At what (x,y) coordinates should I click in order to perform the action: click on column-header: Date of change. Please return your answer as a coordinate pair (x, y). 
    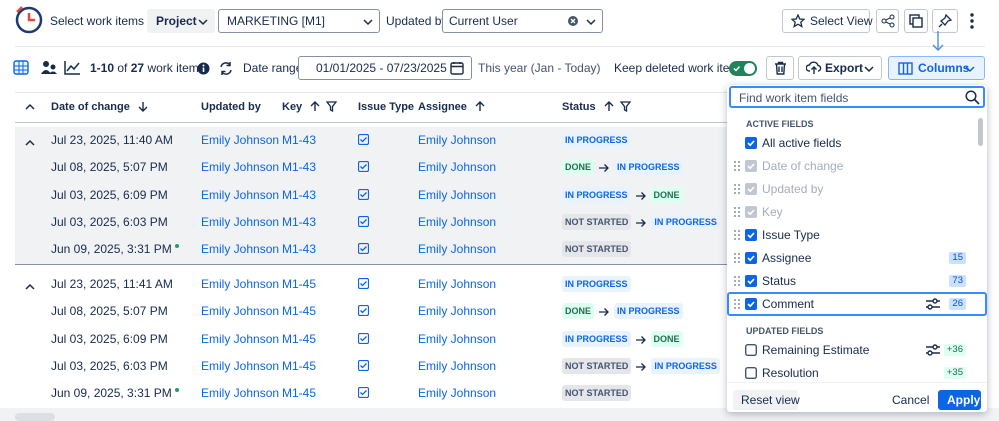
    Looking at the image, I should click on (90, 107).